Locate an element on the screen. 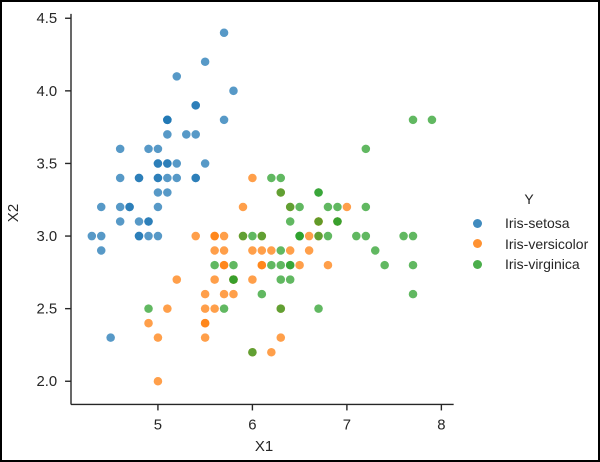 The image size is (600, 462). y-tick-label: 4.5 is located at coordinates (46, 19).